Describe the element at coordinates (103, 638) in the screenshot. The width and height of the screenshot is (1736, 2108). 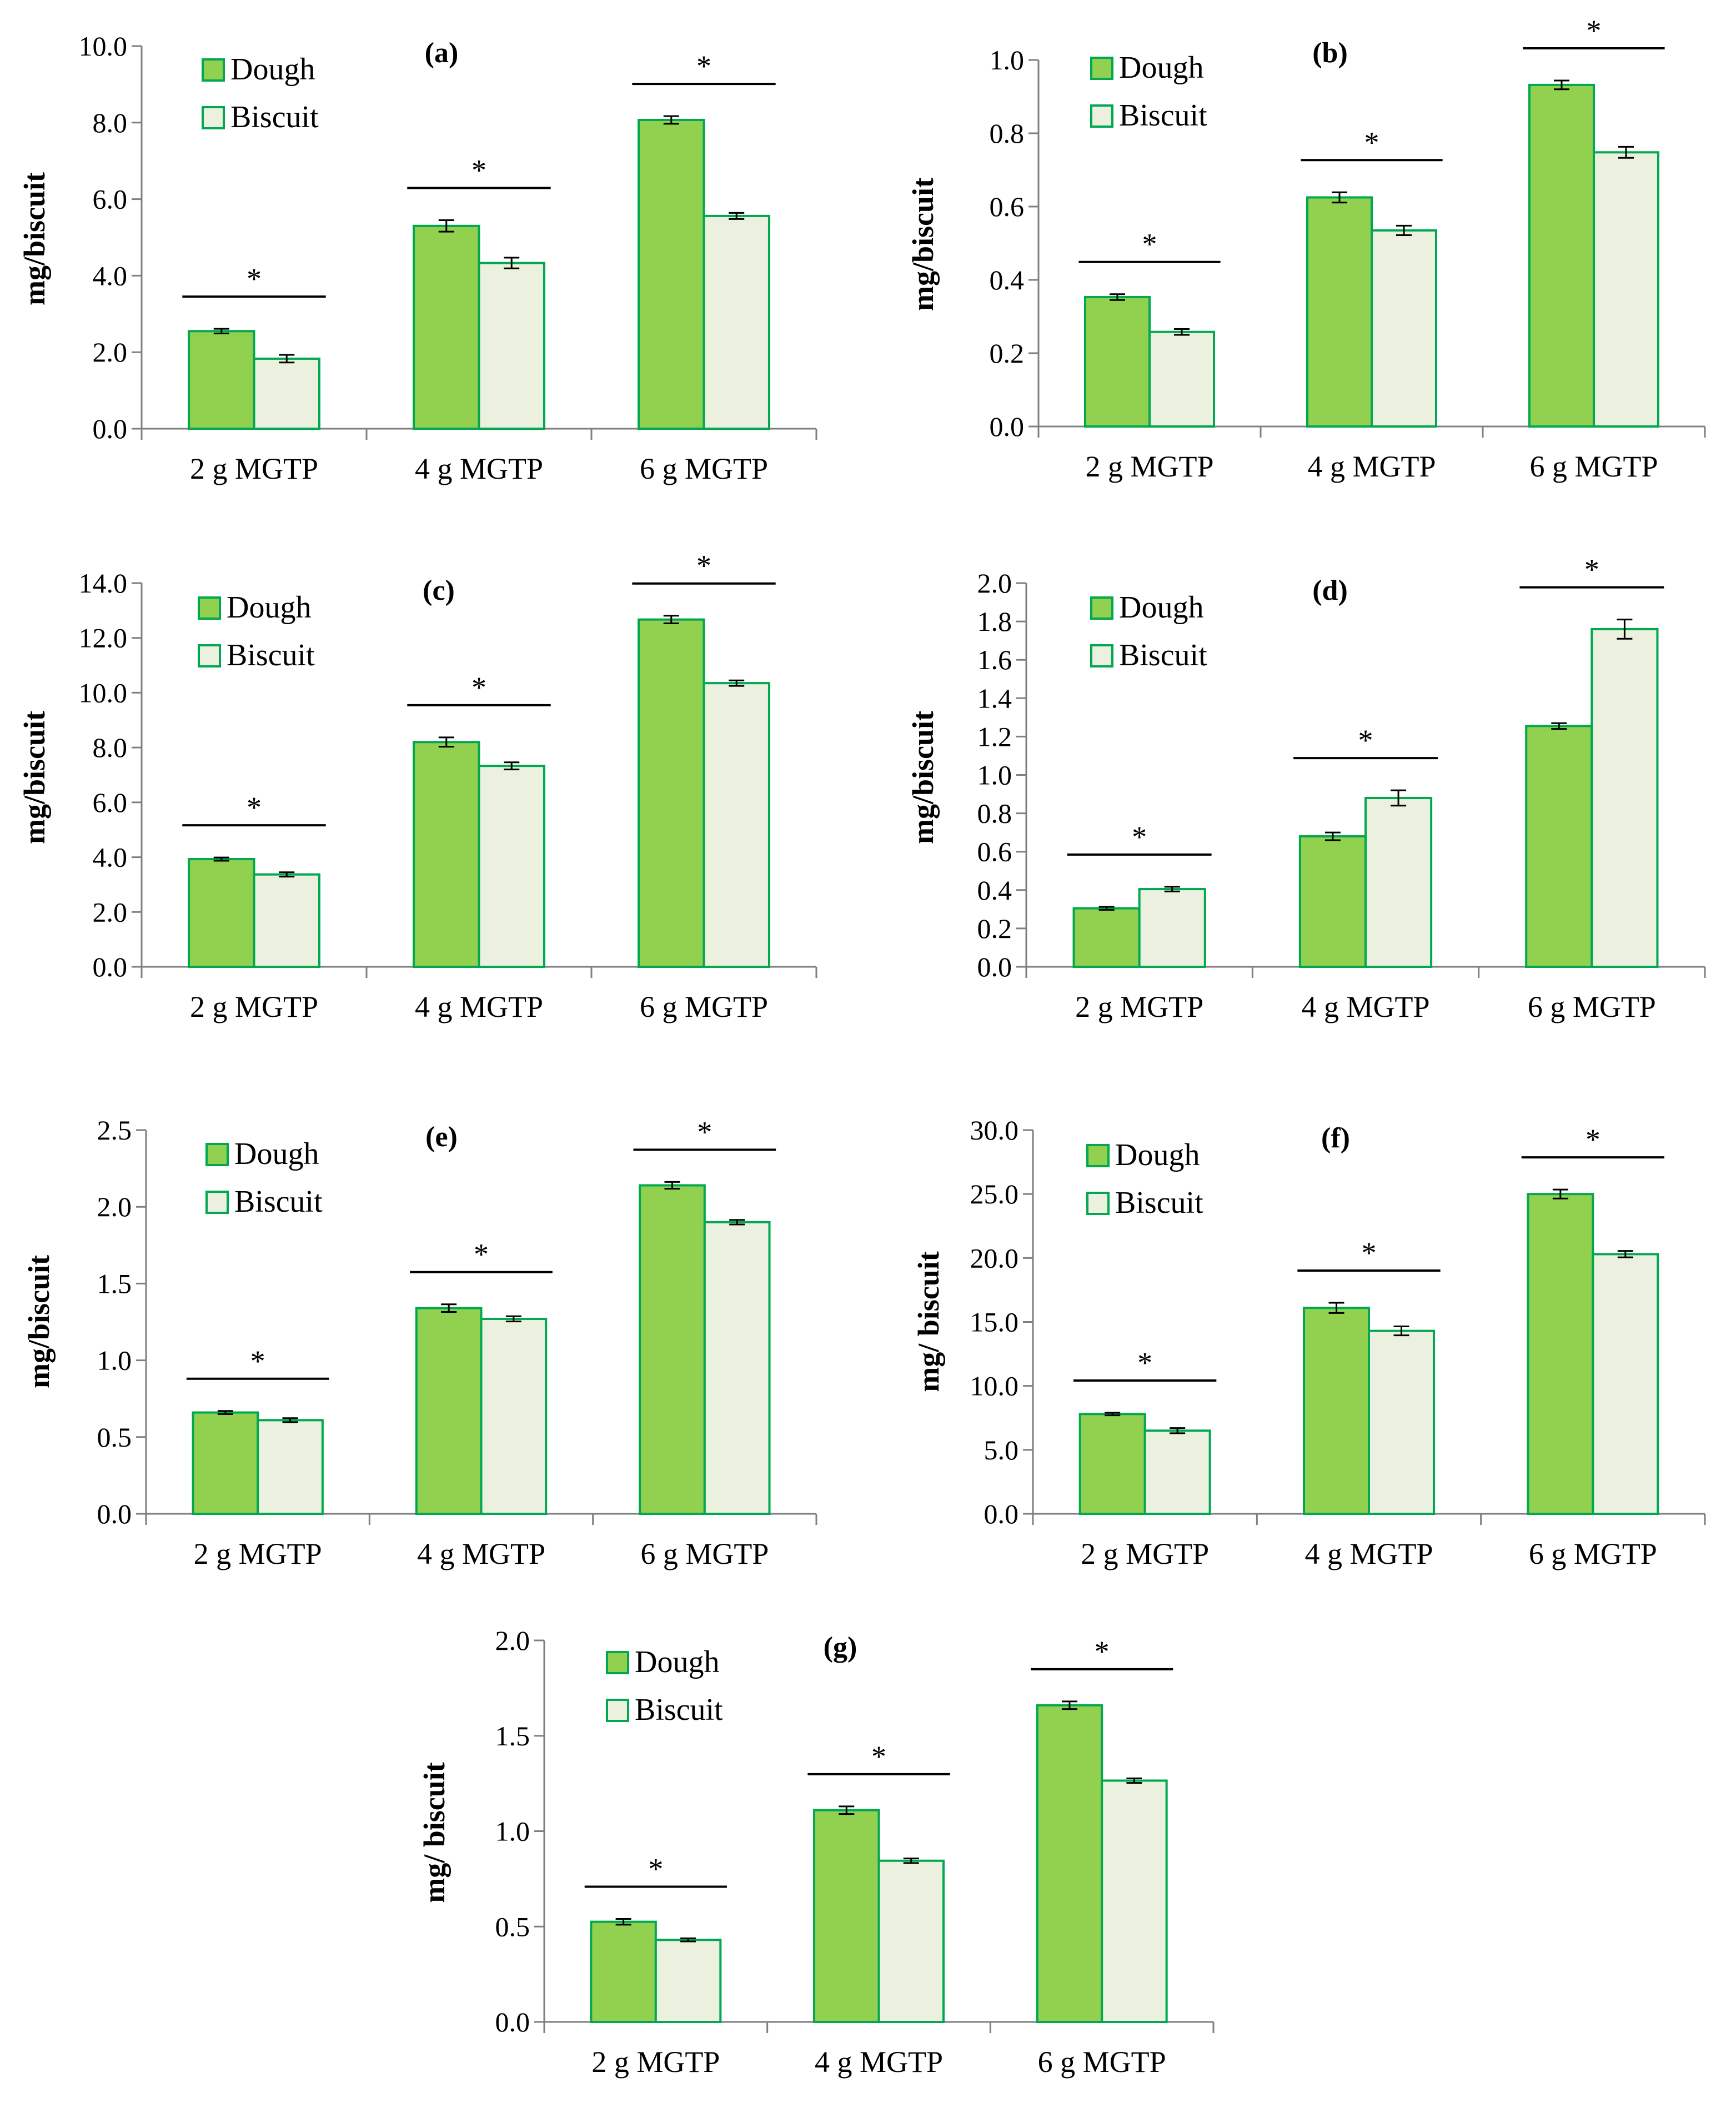
I see `y-tick-label: 12.0` at that location.